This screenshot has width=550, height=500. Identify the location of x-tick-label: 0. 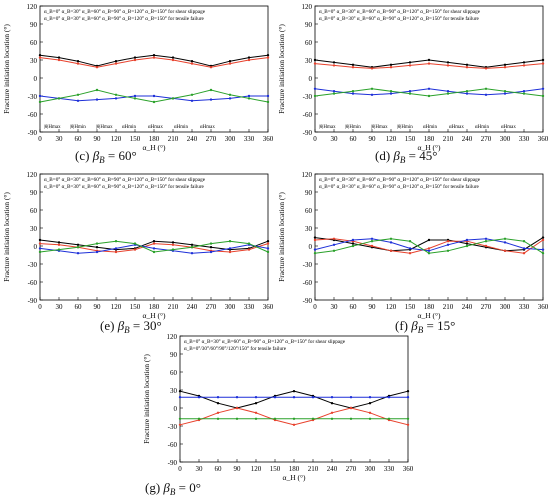
(315, 307).